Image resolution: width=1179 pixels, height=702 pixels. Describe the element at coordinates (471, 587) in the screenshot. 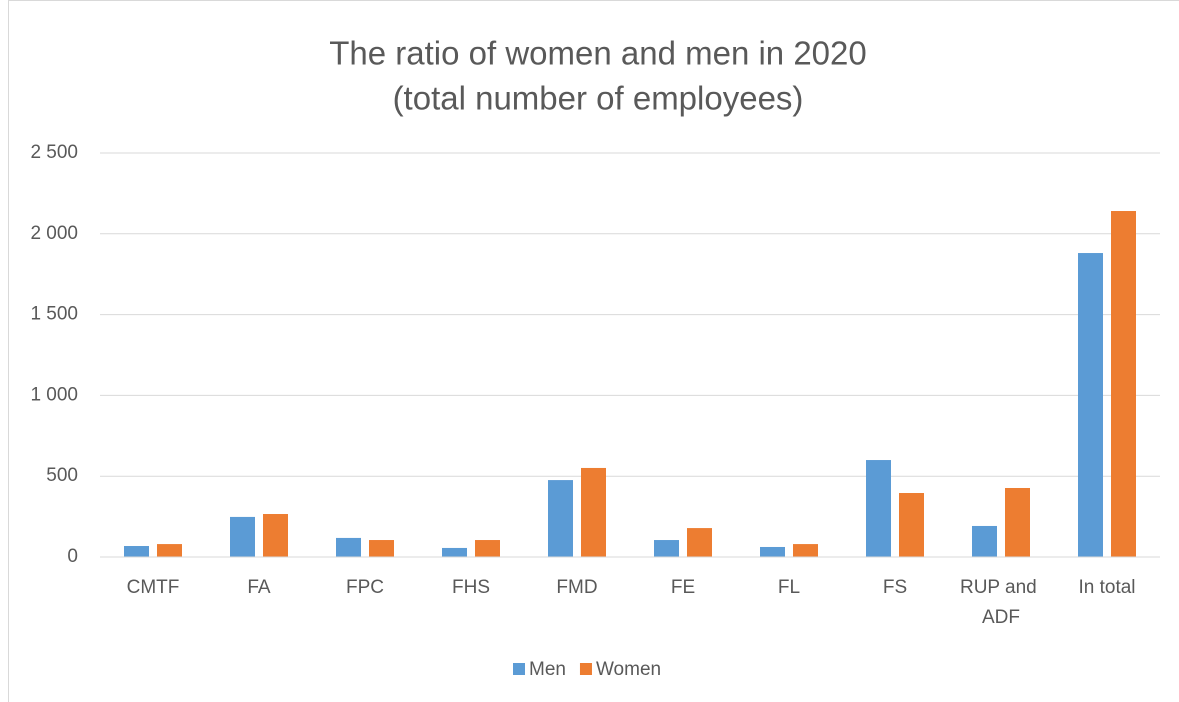

I see `x-tick-label: FHS` at that location.